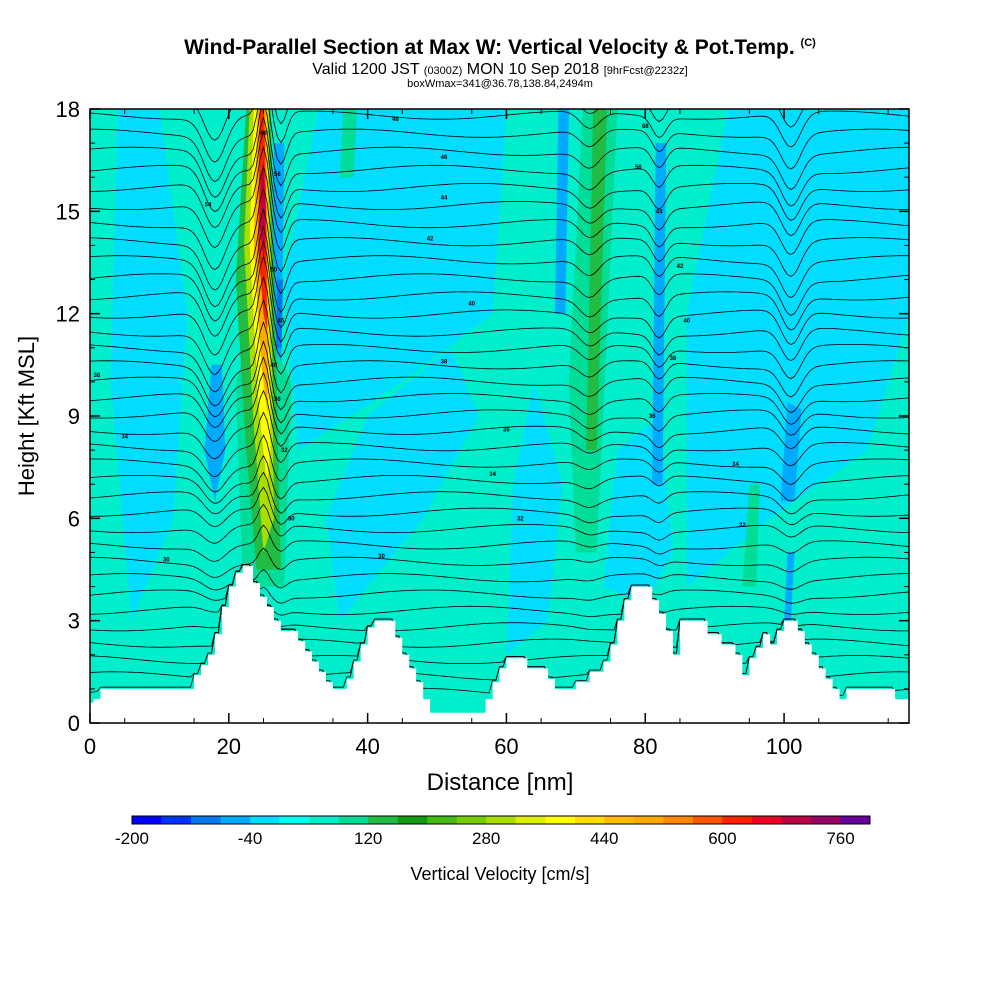 The width and height of the screenshot is (1000, 1000). Describe the element at coordinates (74, 723) in the screenshot. I see `y-tick-label: 0` at that location.